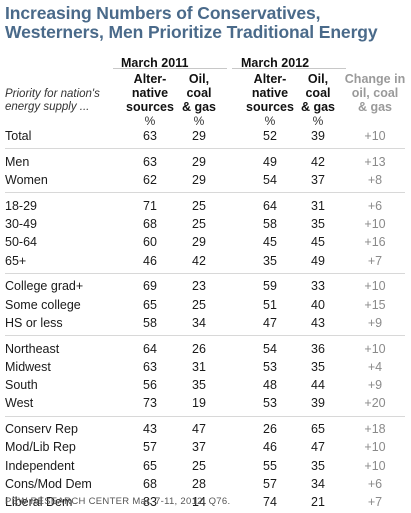  What do you see at coordinates (44, 286) in the screenshot?
I see `row-label: College grad+` at bounding box center [44, 286].